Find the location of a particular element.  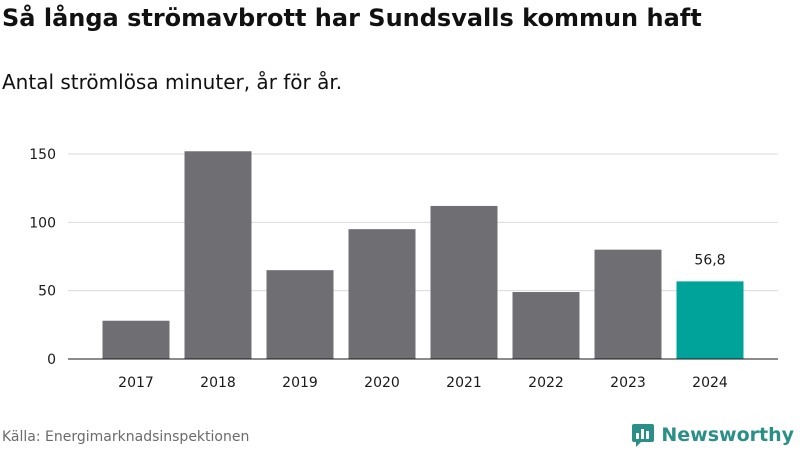

y-tick-label: 100 is located at coordinates (42, 223).